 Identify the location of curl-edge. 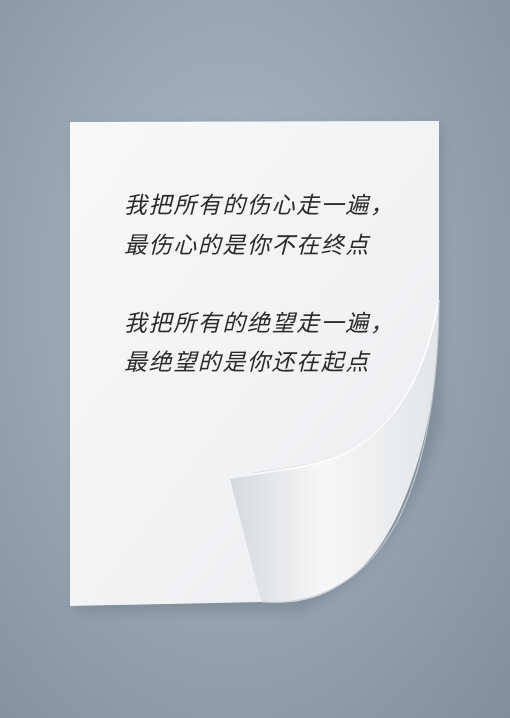
(350, 451).